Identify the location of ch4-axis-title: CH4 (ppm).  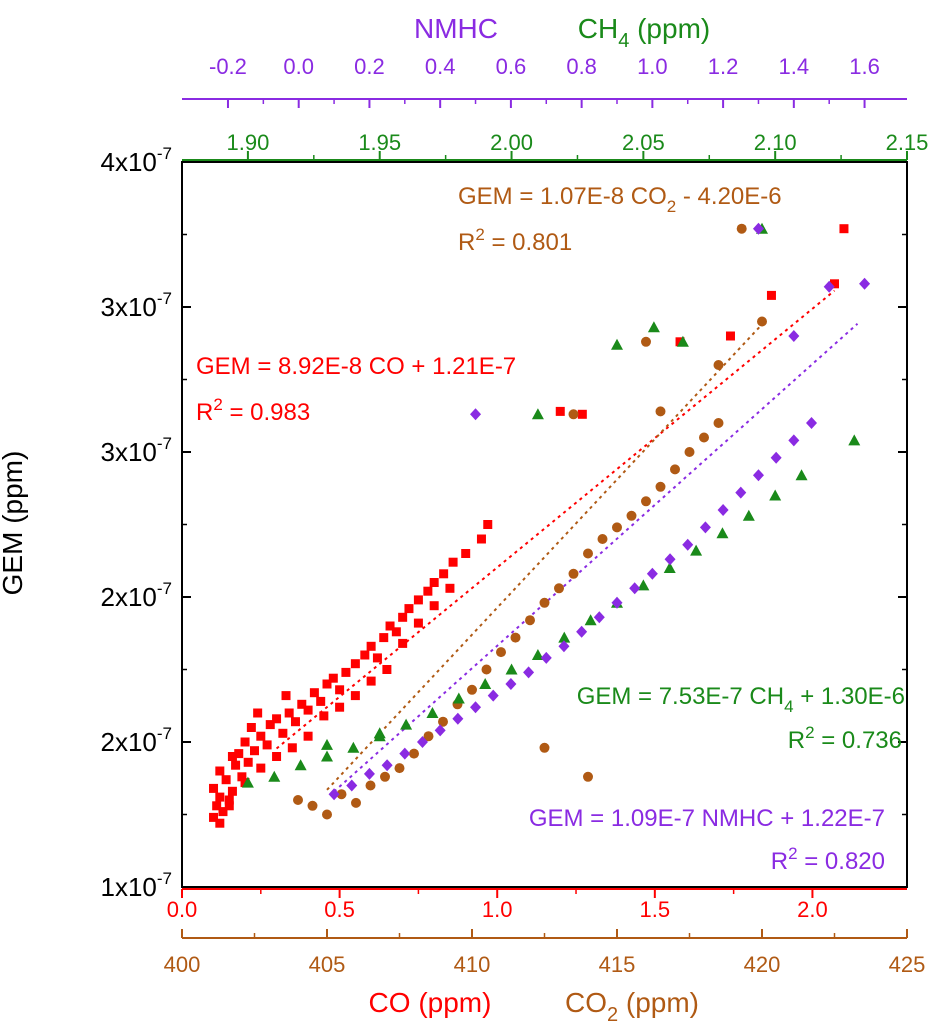
(644, 32).